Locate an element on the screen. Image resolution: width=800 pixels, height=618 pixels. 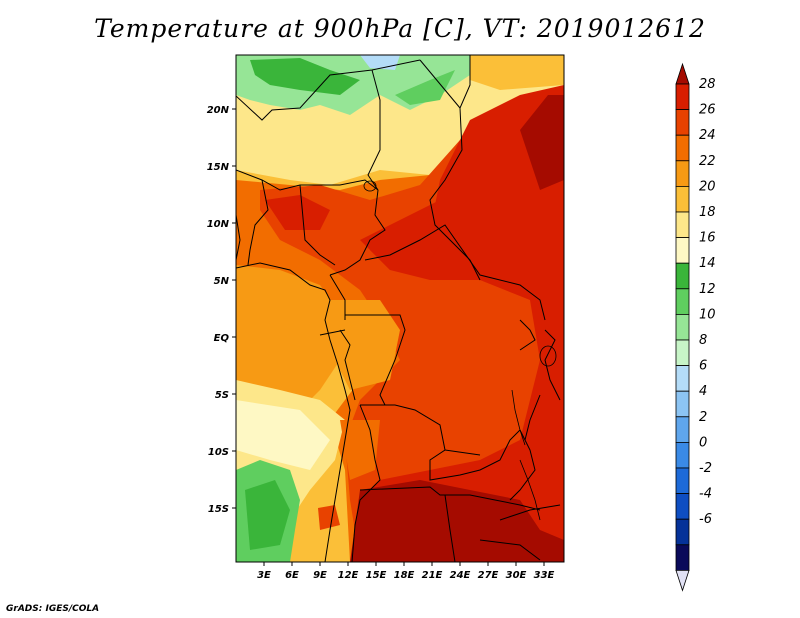
colorbar-label: 12 is located at coordinates (707, 289).